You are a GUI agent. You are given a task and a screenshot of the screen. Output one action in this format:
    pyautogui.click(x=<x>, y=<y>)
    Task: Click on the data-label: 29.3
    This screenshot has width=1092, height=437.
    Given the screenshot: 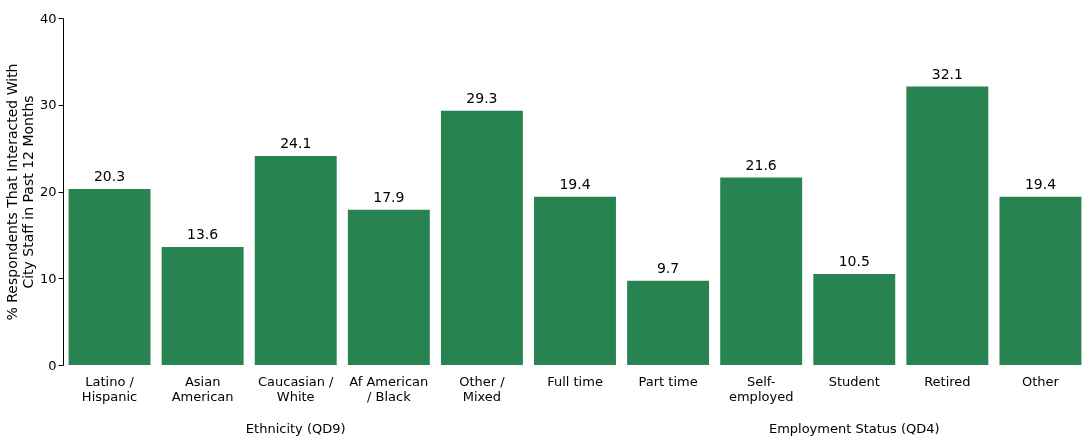 What is the action you would take?
    pyautogui.click(x=482, y=97)
    